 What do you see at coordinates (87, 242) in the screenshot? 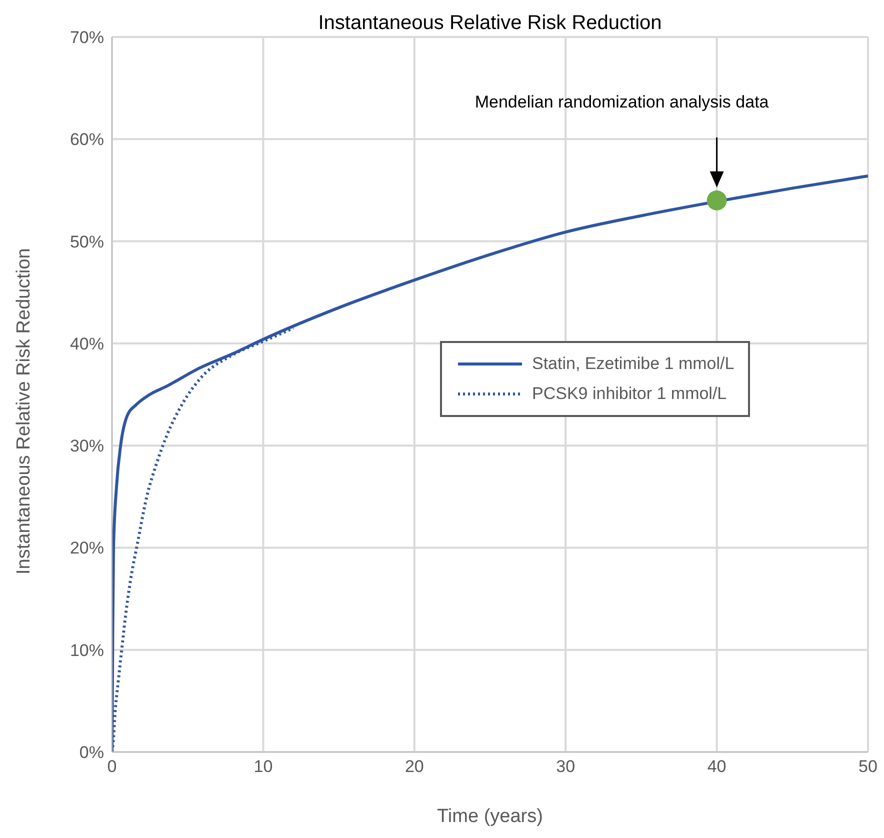
I see `y-tick-label: 50%` at bounding box center [87, 242].